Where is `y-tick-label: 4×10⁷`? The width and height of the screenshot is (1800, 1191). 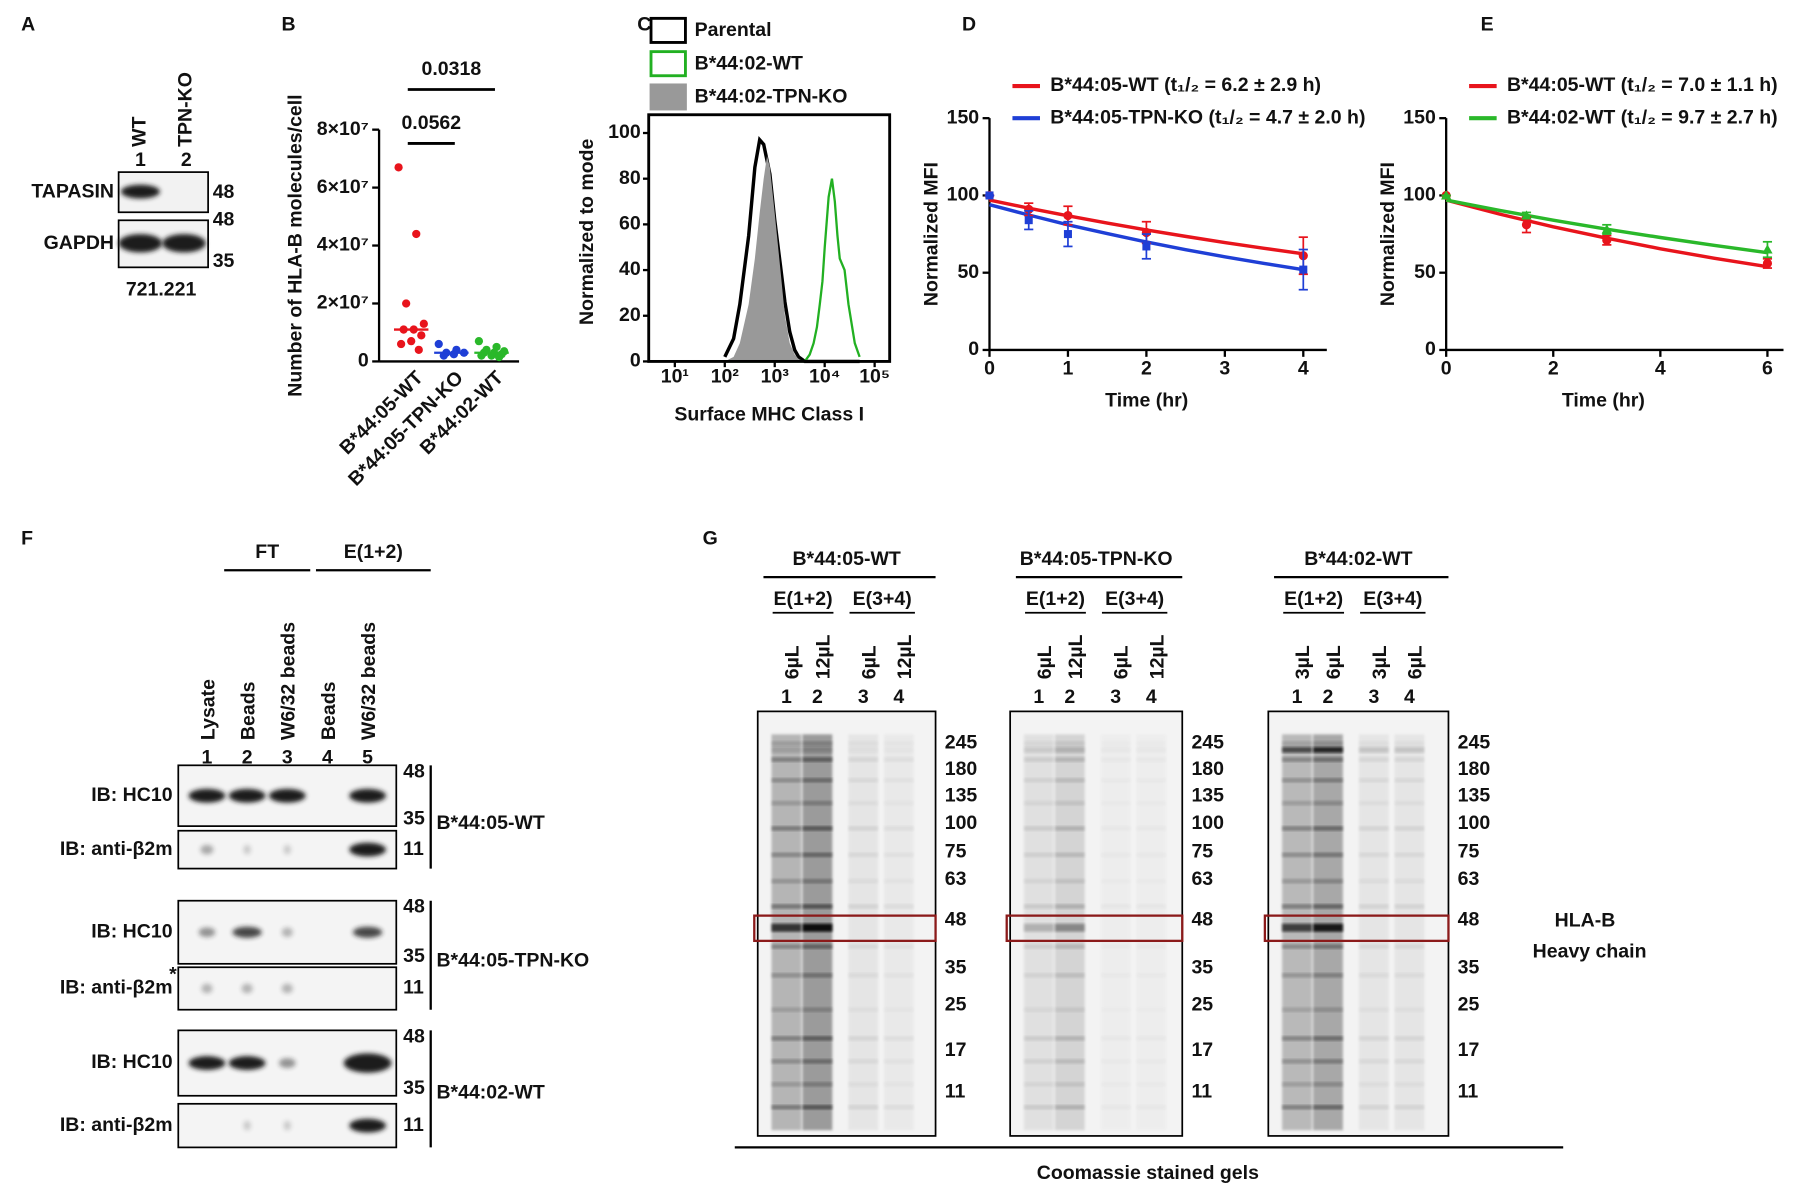
y-tick-label: 4×10⁷ is located at coordinates (343, 245).